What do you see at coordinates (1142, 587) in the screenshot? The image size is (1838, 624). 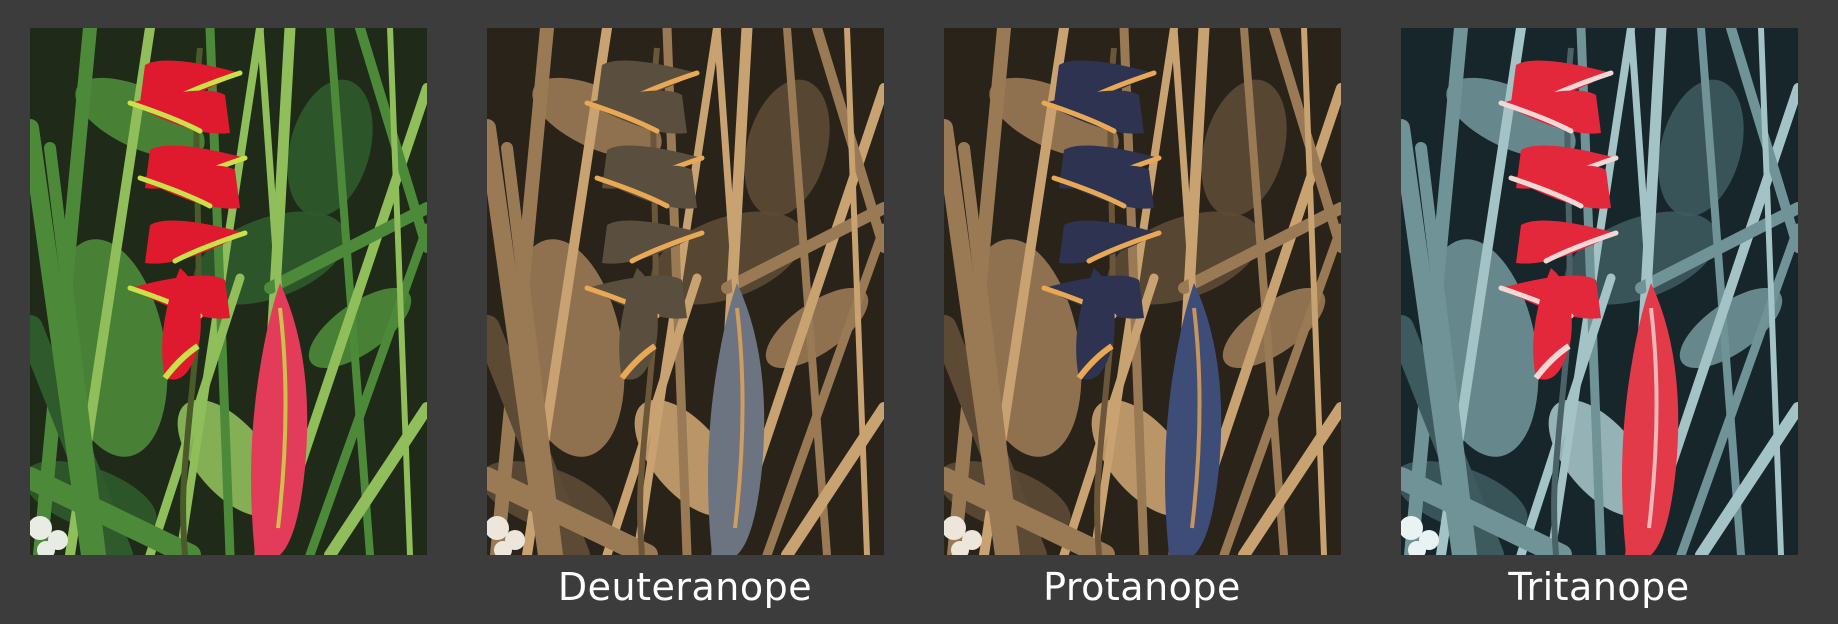 I see `caption-protanope: Protanope` at bounding box center [1142, 587].